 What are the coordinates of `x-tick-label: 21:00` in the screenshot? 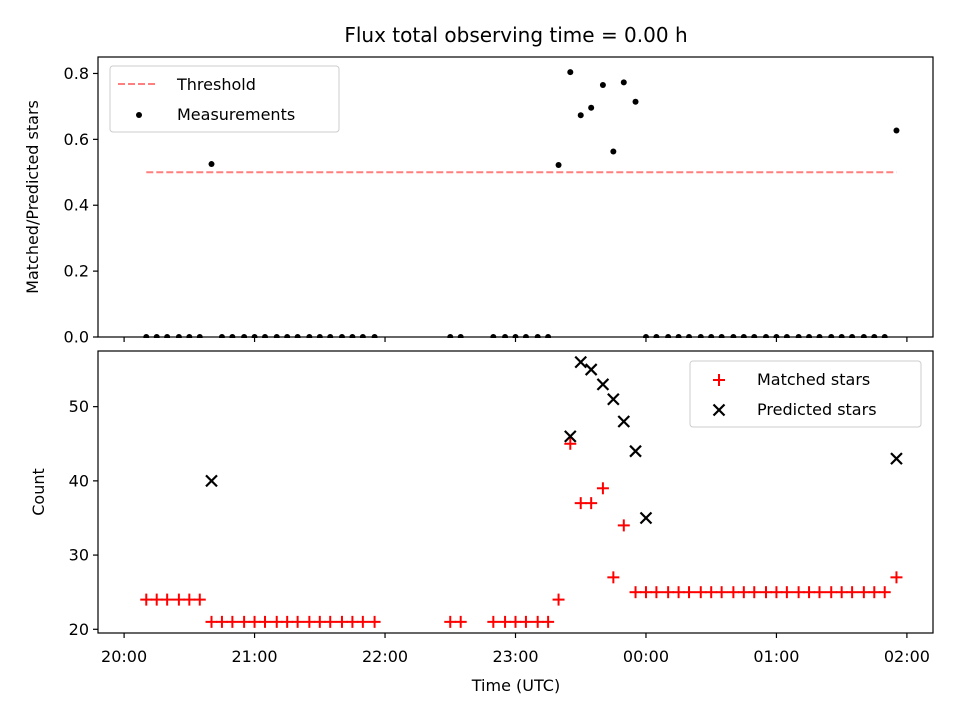 It's located at (255, 656).